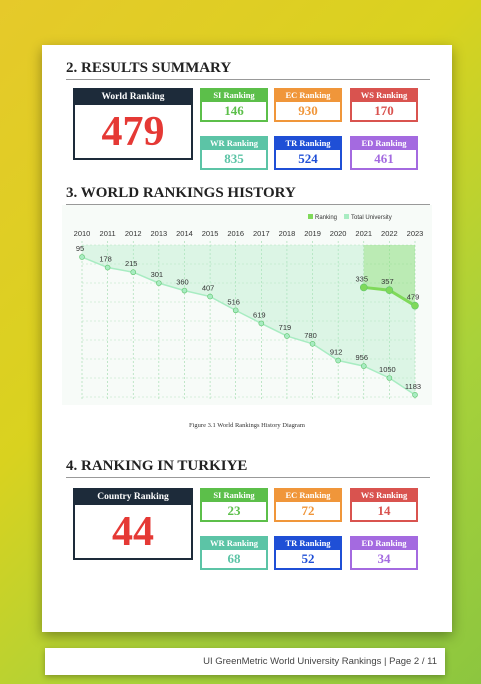 Image resolution: width=481 pixels, height=684 pixels. Describe the element at coordinates (133, 532) in the screenshot. I see `main-value: 44` at that location.